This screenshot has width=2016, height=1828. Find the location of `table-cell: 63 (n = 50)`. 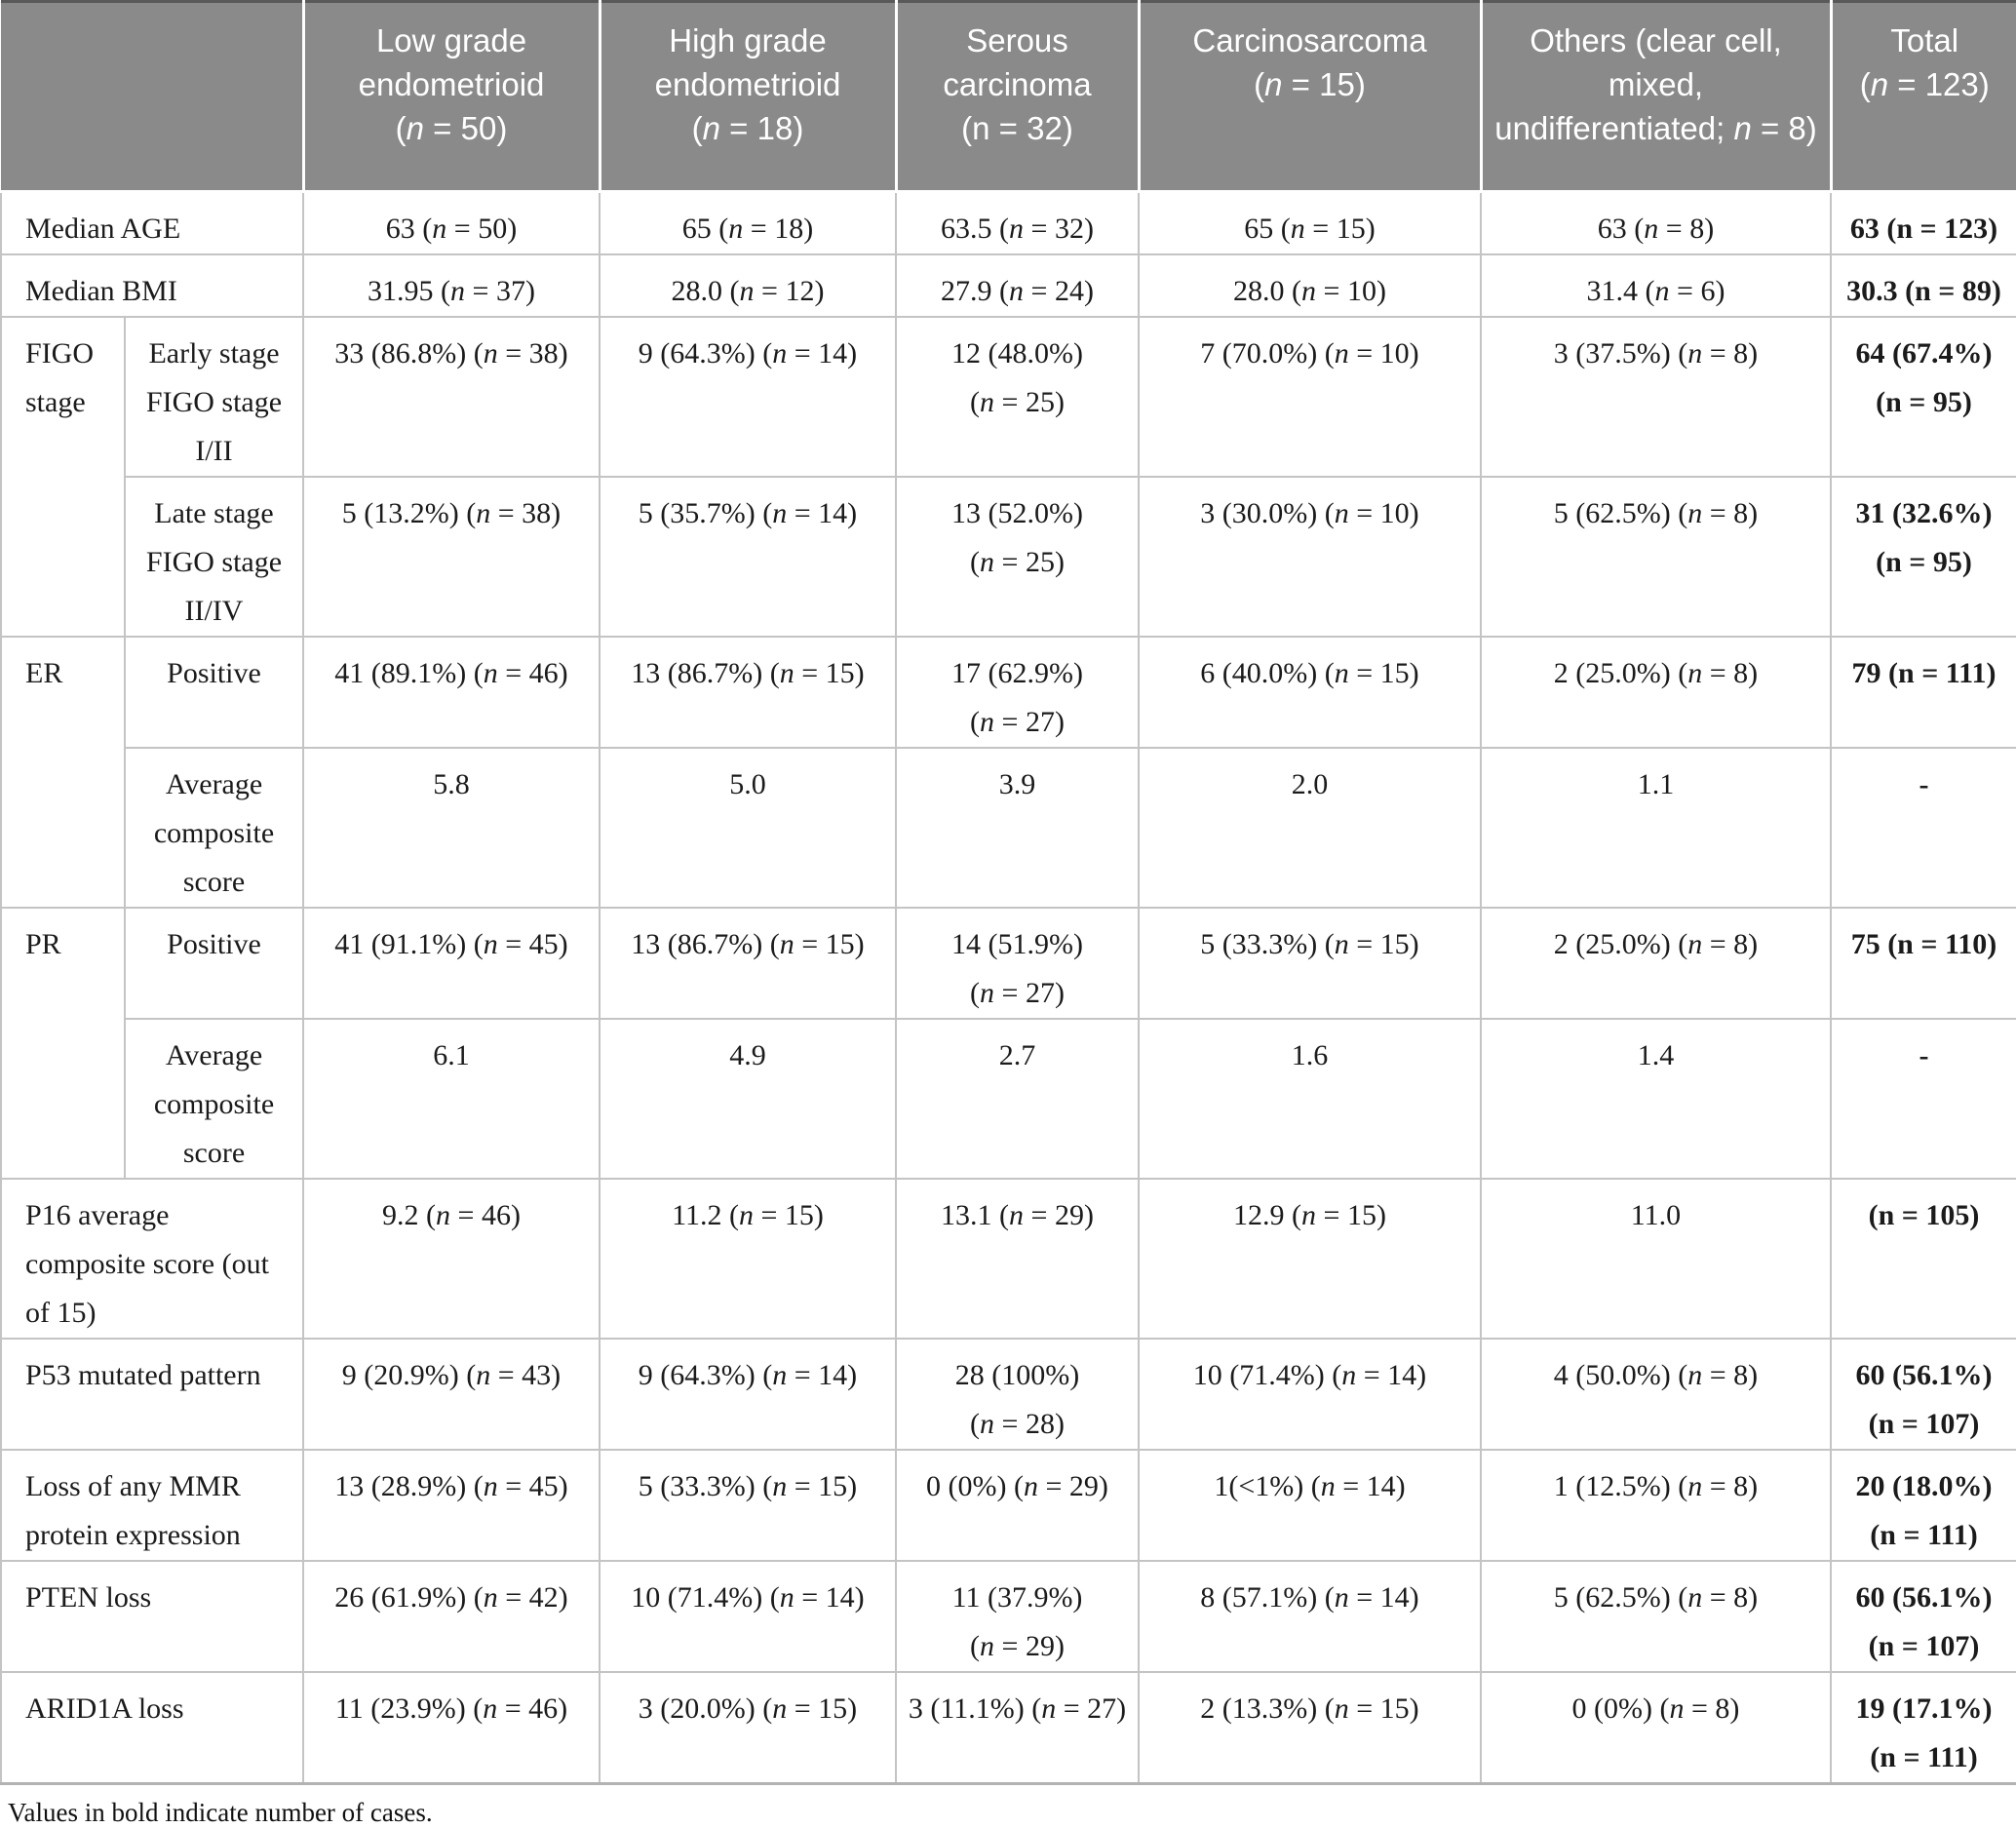

table-cell: 63 (n = 50) is located at coordinates (451, 222).